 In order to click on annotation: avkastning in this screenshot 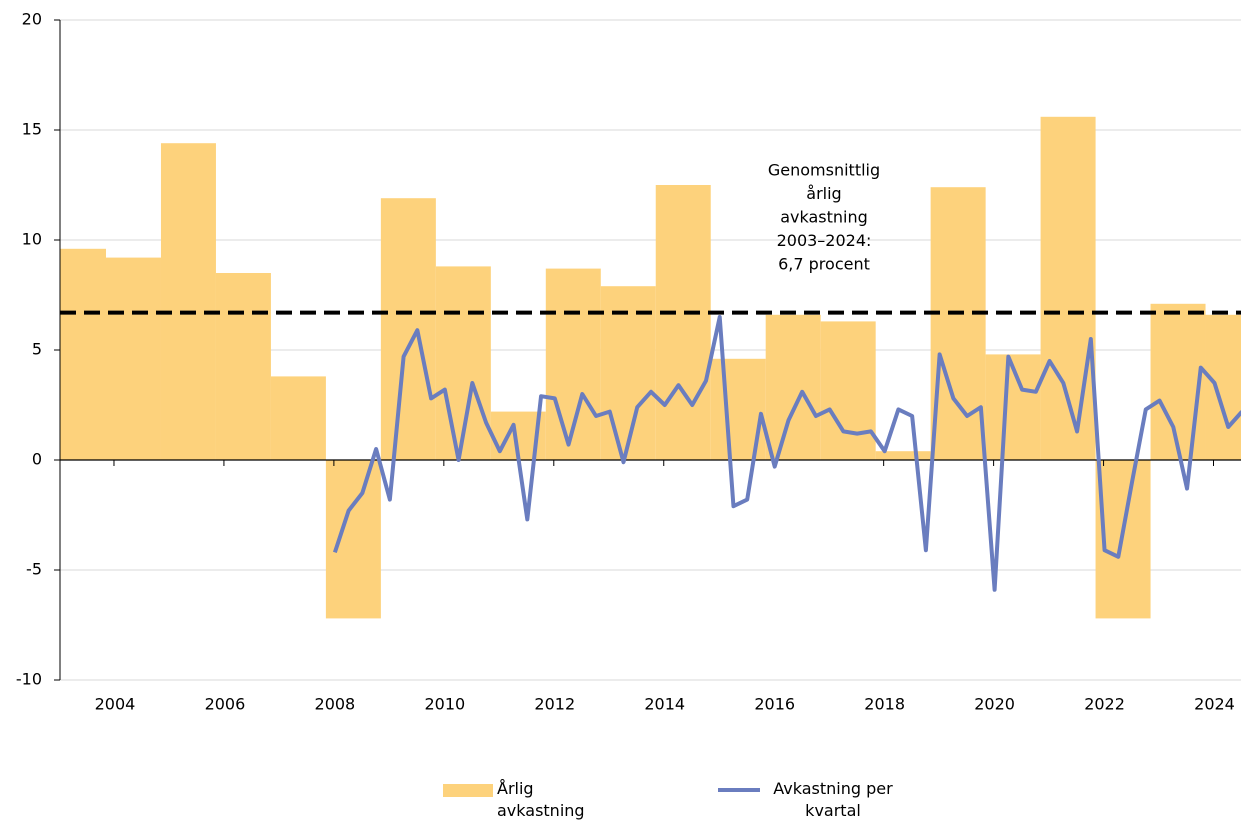, I will do `click(824, 217)`.